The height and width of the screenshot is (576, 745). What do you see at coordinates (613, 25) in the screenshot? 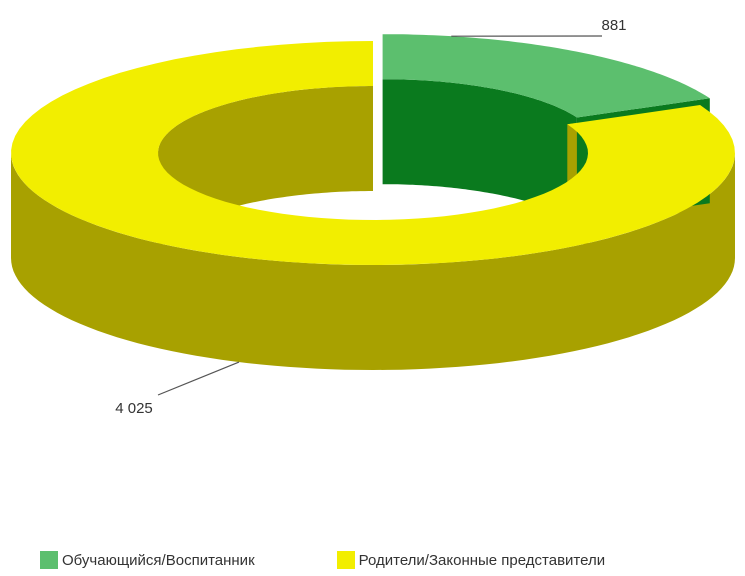
I see `data-label-students: 881` at bounding box center [613, 25].